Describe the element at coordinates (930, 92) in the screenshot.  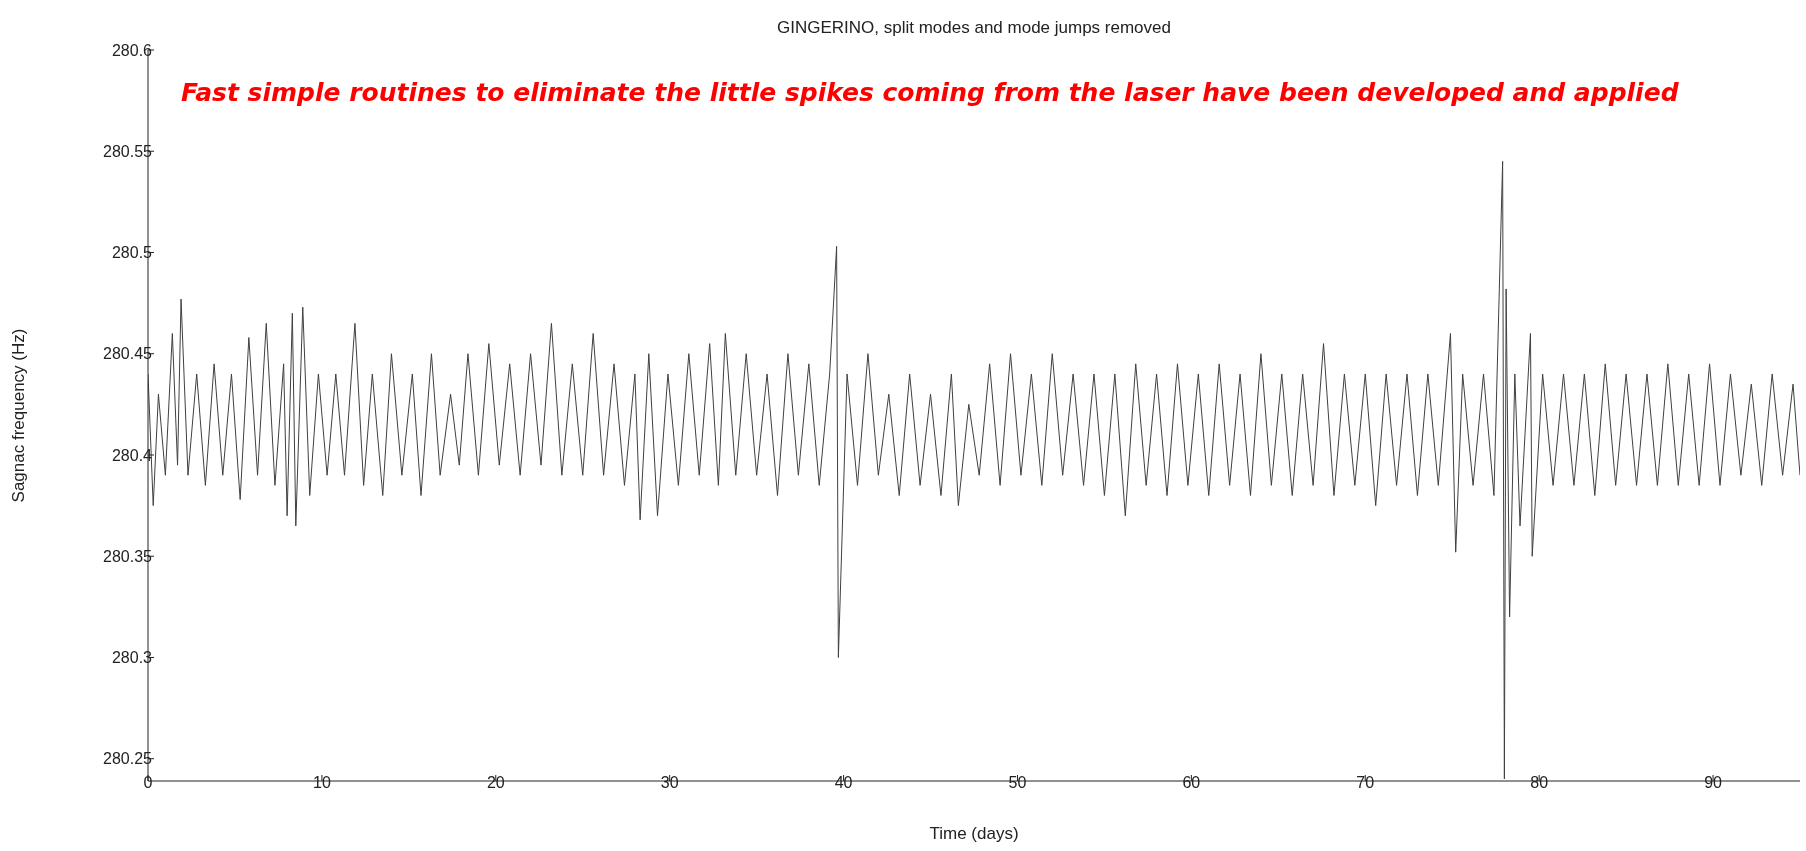
I see `annotation: Fast simple routines to eliminate the little spikes coming from the laser have been developed and applied` at that location.